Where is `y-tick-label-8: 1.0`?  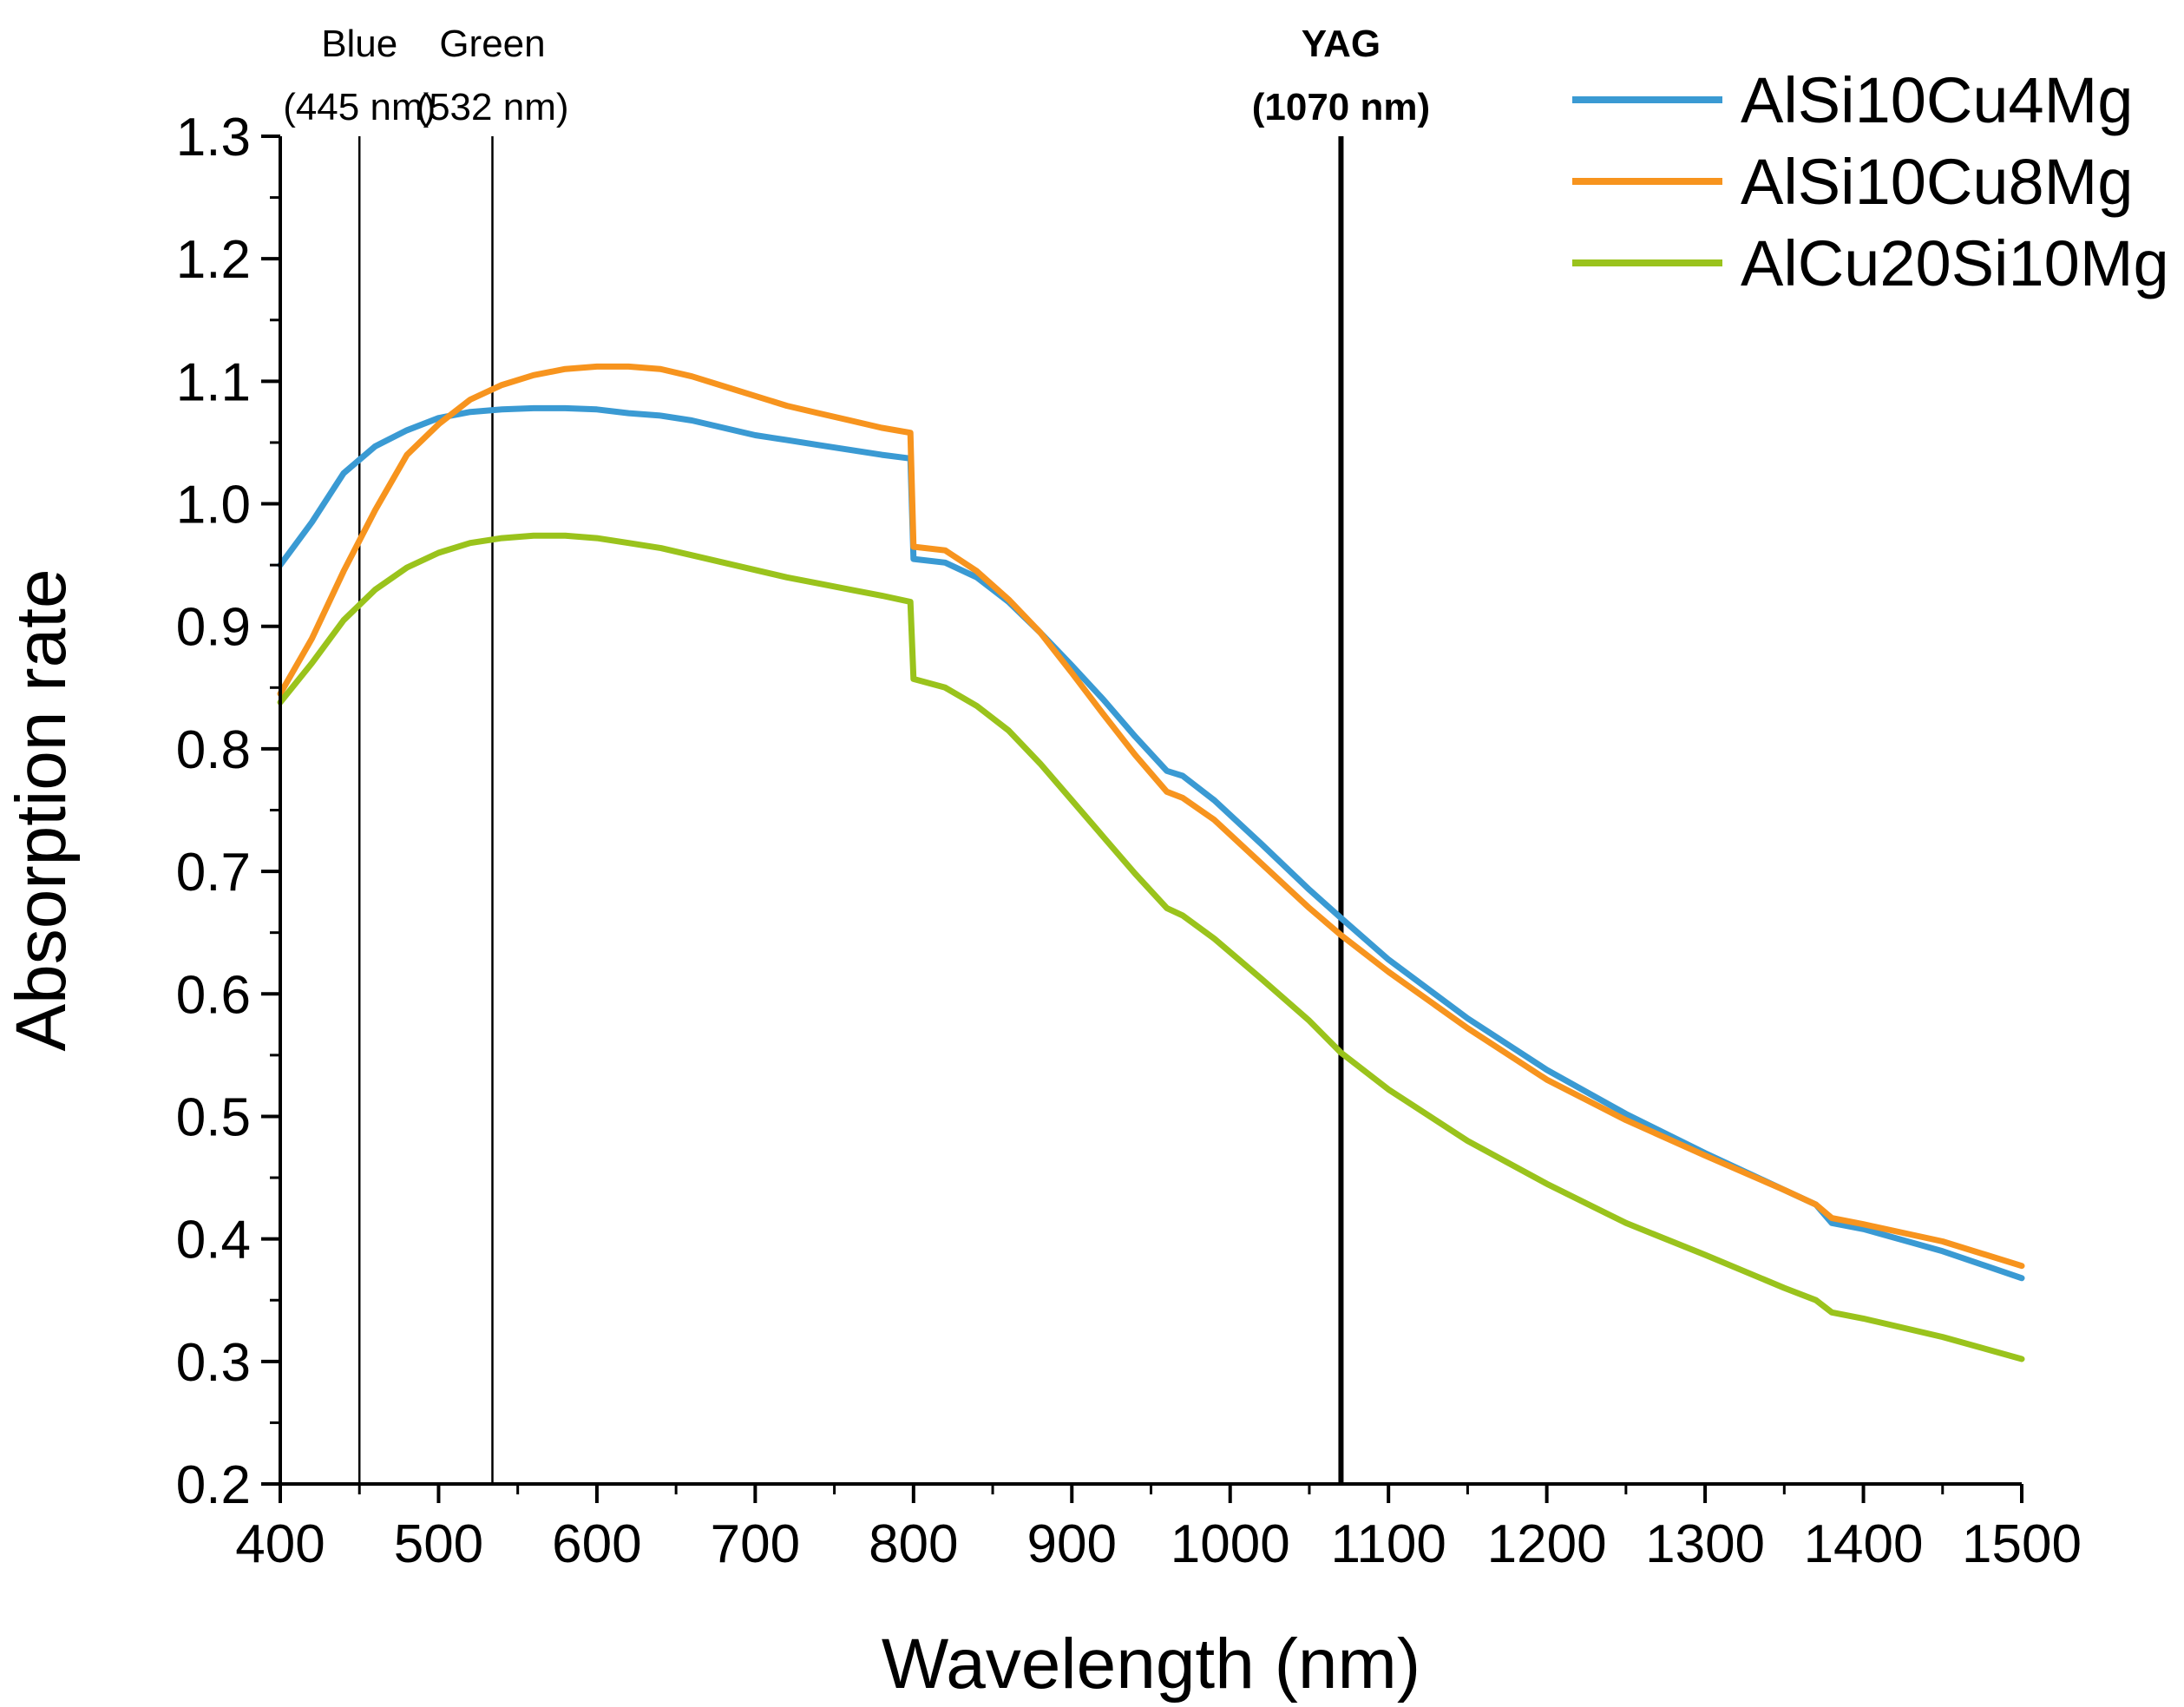
y-tick-label-8: 1.0 is located at coordinates (213, 506).